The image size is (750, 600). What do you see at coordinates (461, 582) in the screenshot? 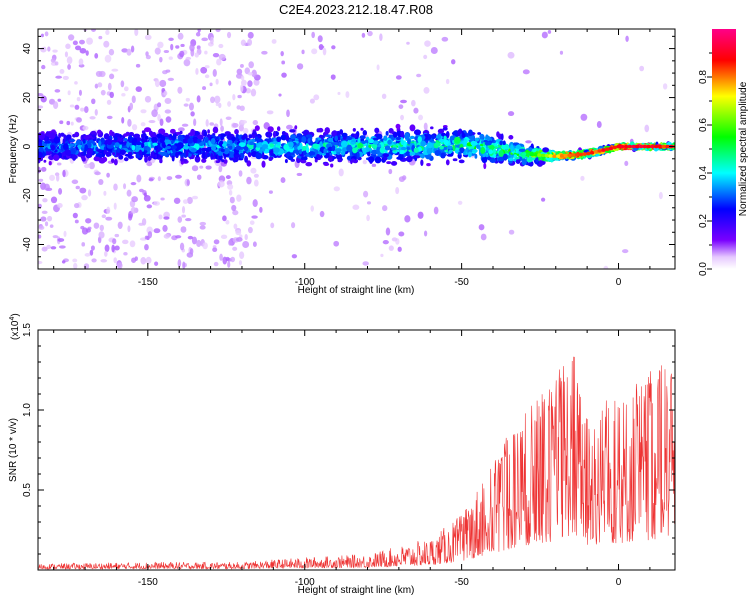
I see `x-tick-label: -50` at bounding box center [461, 582].